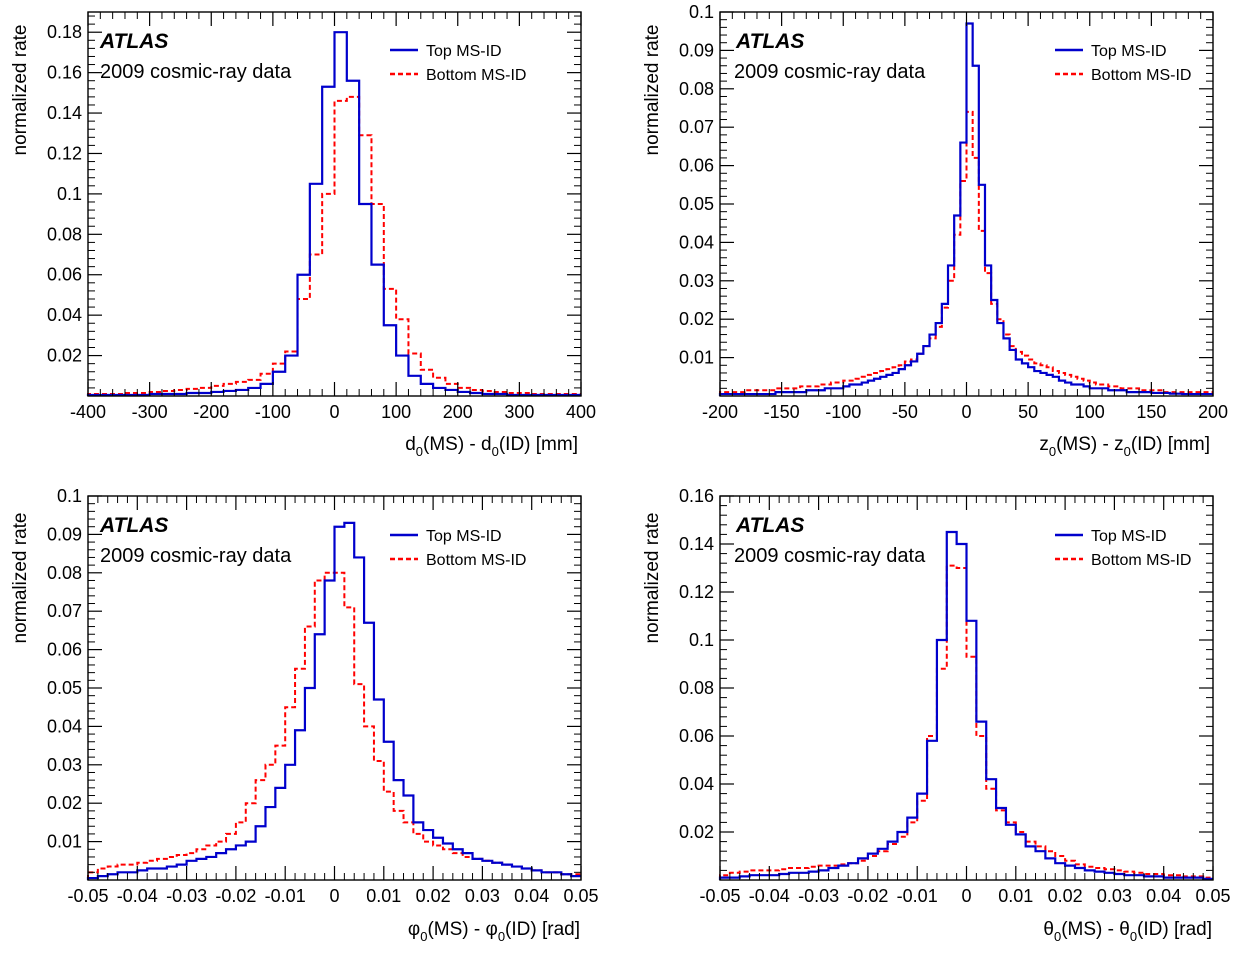 The height and width of the screenshot is (953, 1242). I want to click on x-axis-label: φ0(MS) - φ0(ID) [rad], so click(494, 931).